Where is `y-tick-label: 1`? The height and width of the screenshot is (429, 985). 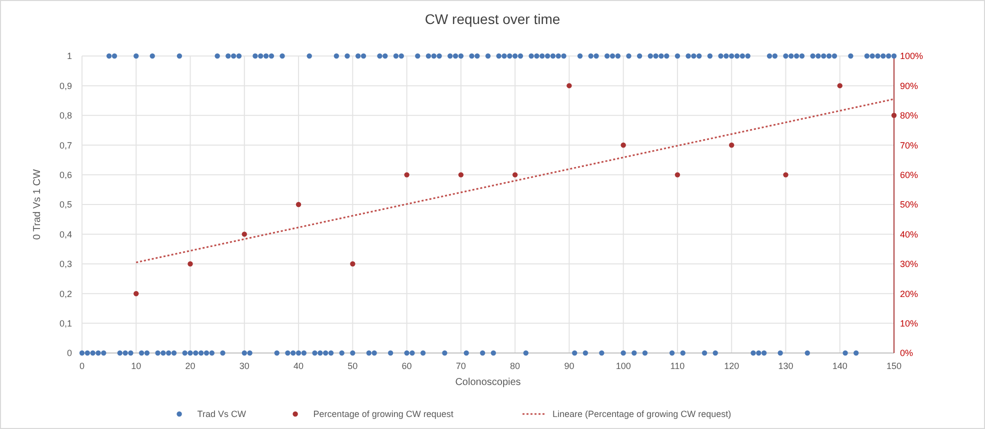 y-tick-label: 1 is located at coordinates (69, 56).